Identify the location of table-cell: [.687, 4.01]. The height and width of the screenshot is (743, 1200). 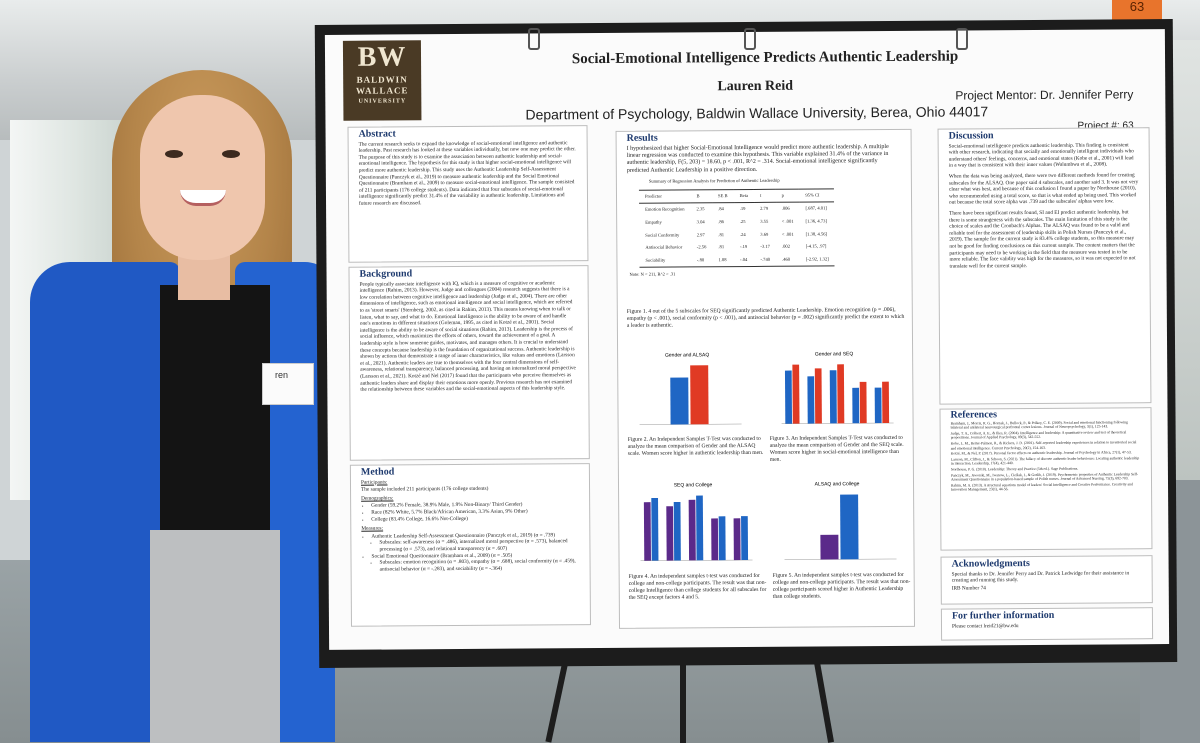
(816, 208).